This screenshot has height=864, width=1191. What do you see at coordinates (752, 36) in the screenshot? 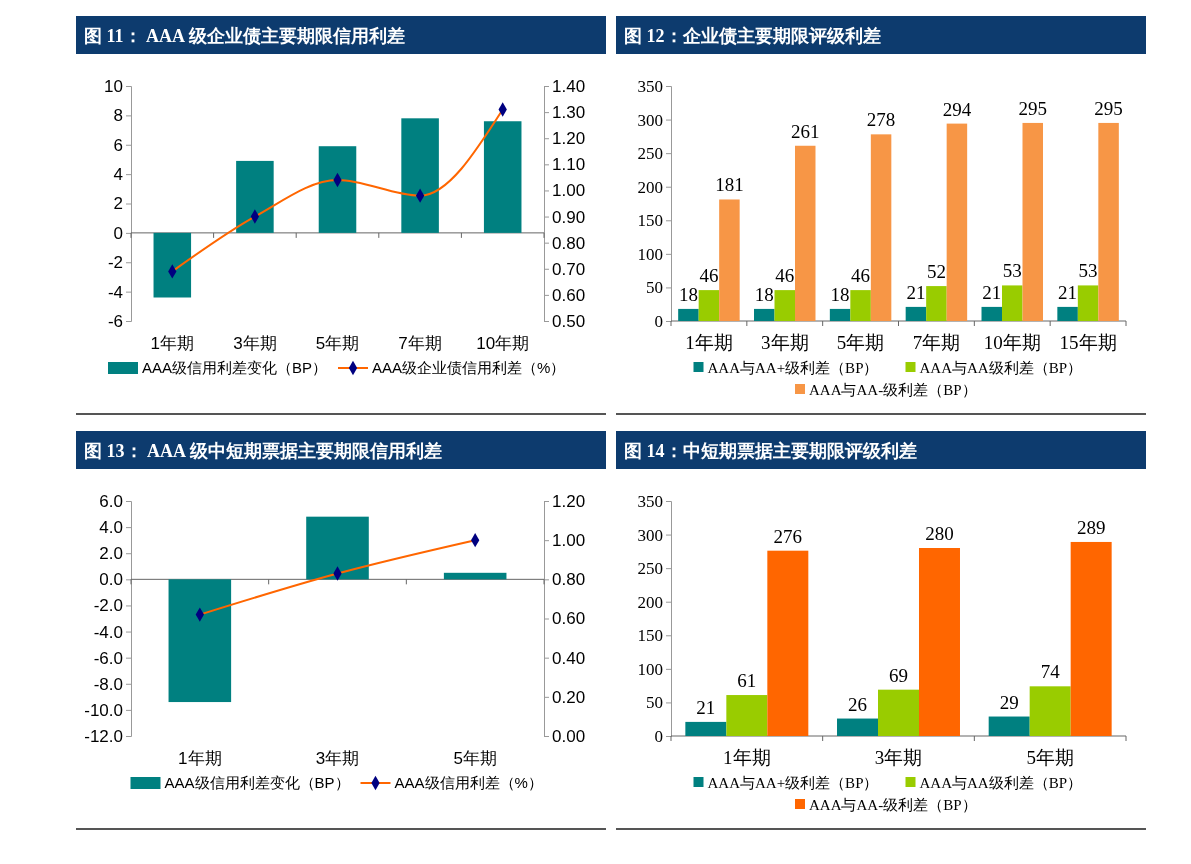
I see `chart-title: 图 12：企业债主要期限评级利差` at bounding box center [752, 36].